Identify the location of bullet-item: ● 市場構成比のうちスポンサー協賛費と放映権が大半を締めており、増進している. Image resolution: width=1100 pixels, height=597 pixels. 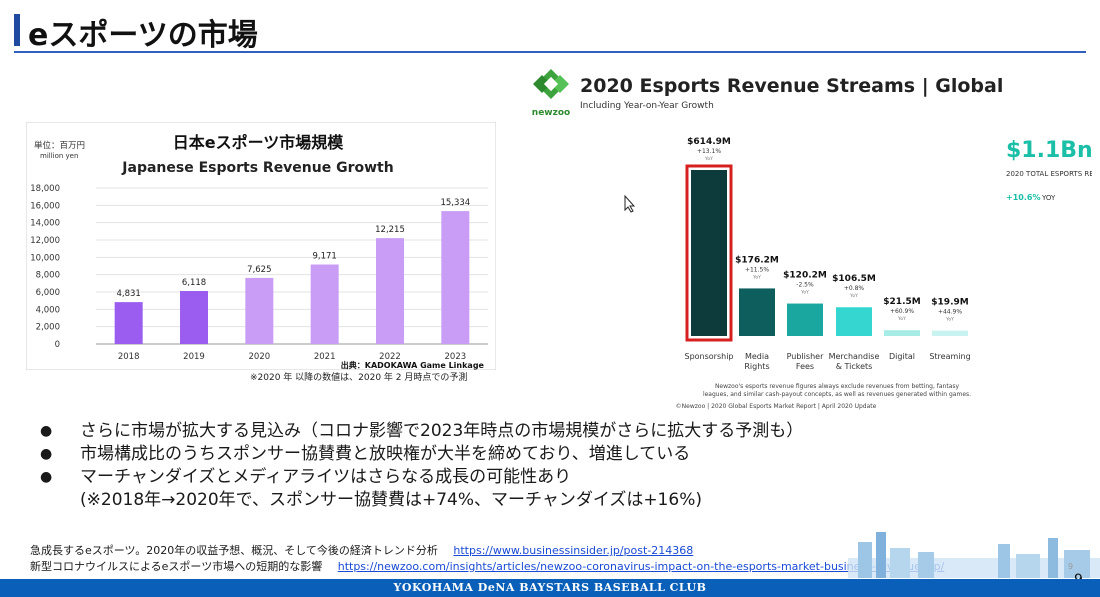
(560, 454).